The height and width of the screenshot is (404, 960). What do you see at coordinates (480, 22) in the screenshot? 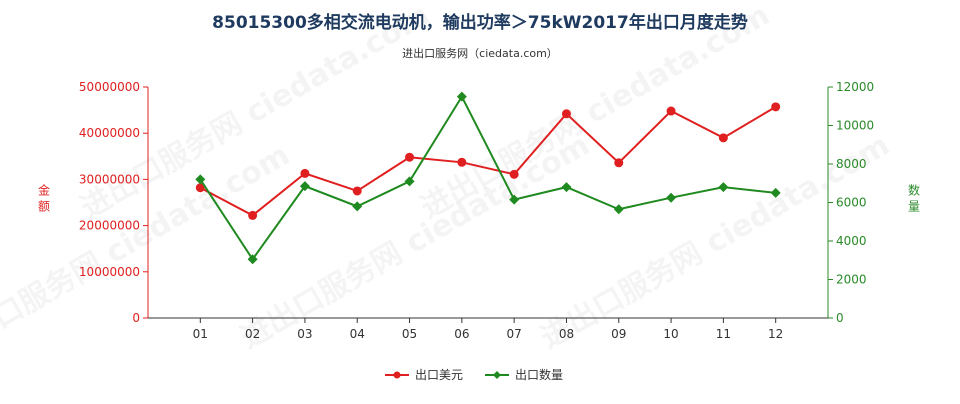
I see `chart-title: 85015300多相交流电动机，输出功率＞75kW2017年出口月度走势` at bounding box center [480, 22].